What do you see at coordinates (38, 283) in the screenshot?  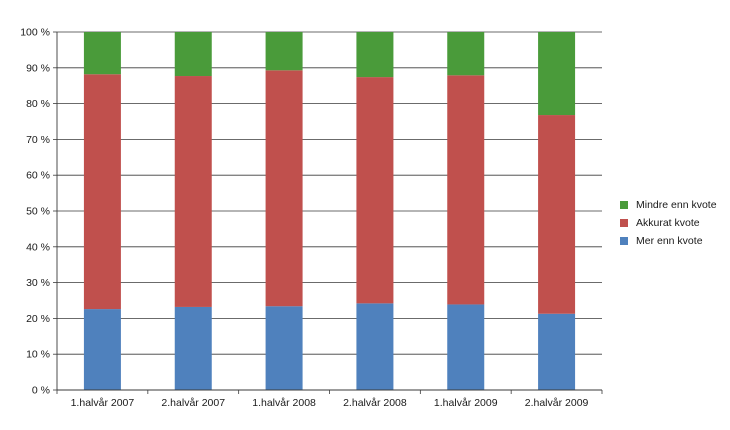 I see `y-tick-label: 30 %` at bounding box center [38, 283].